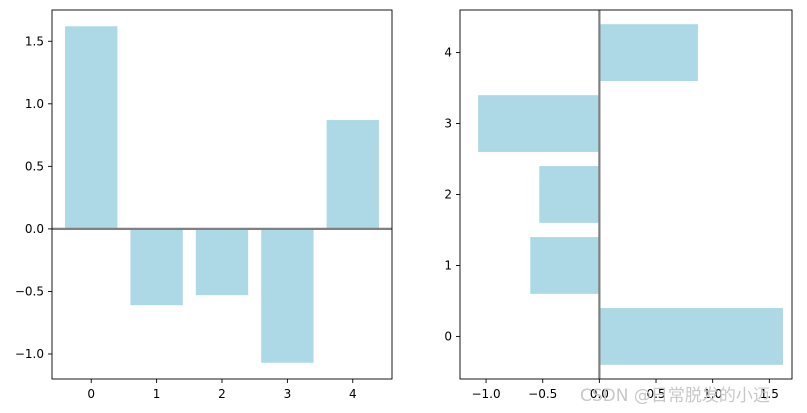 The image size is (807, 413). Describe the element at coordinates (712, 394) in the screenshot. I see `x-tick-label: 1.0` at that location.